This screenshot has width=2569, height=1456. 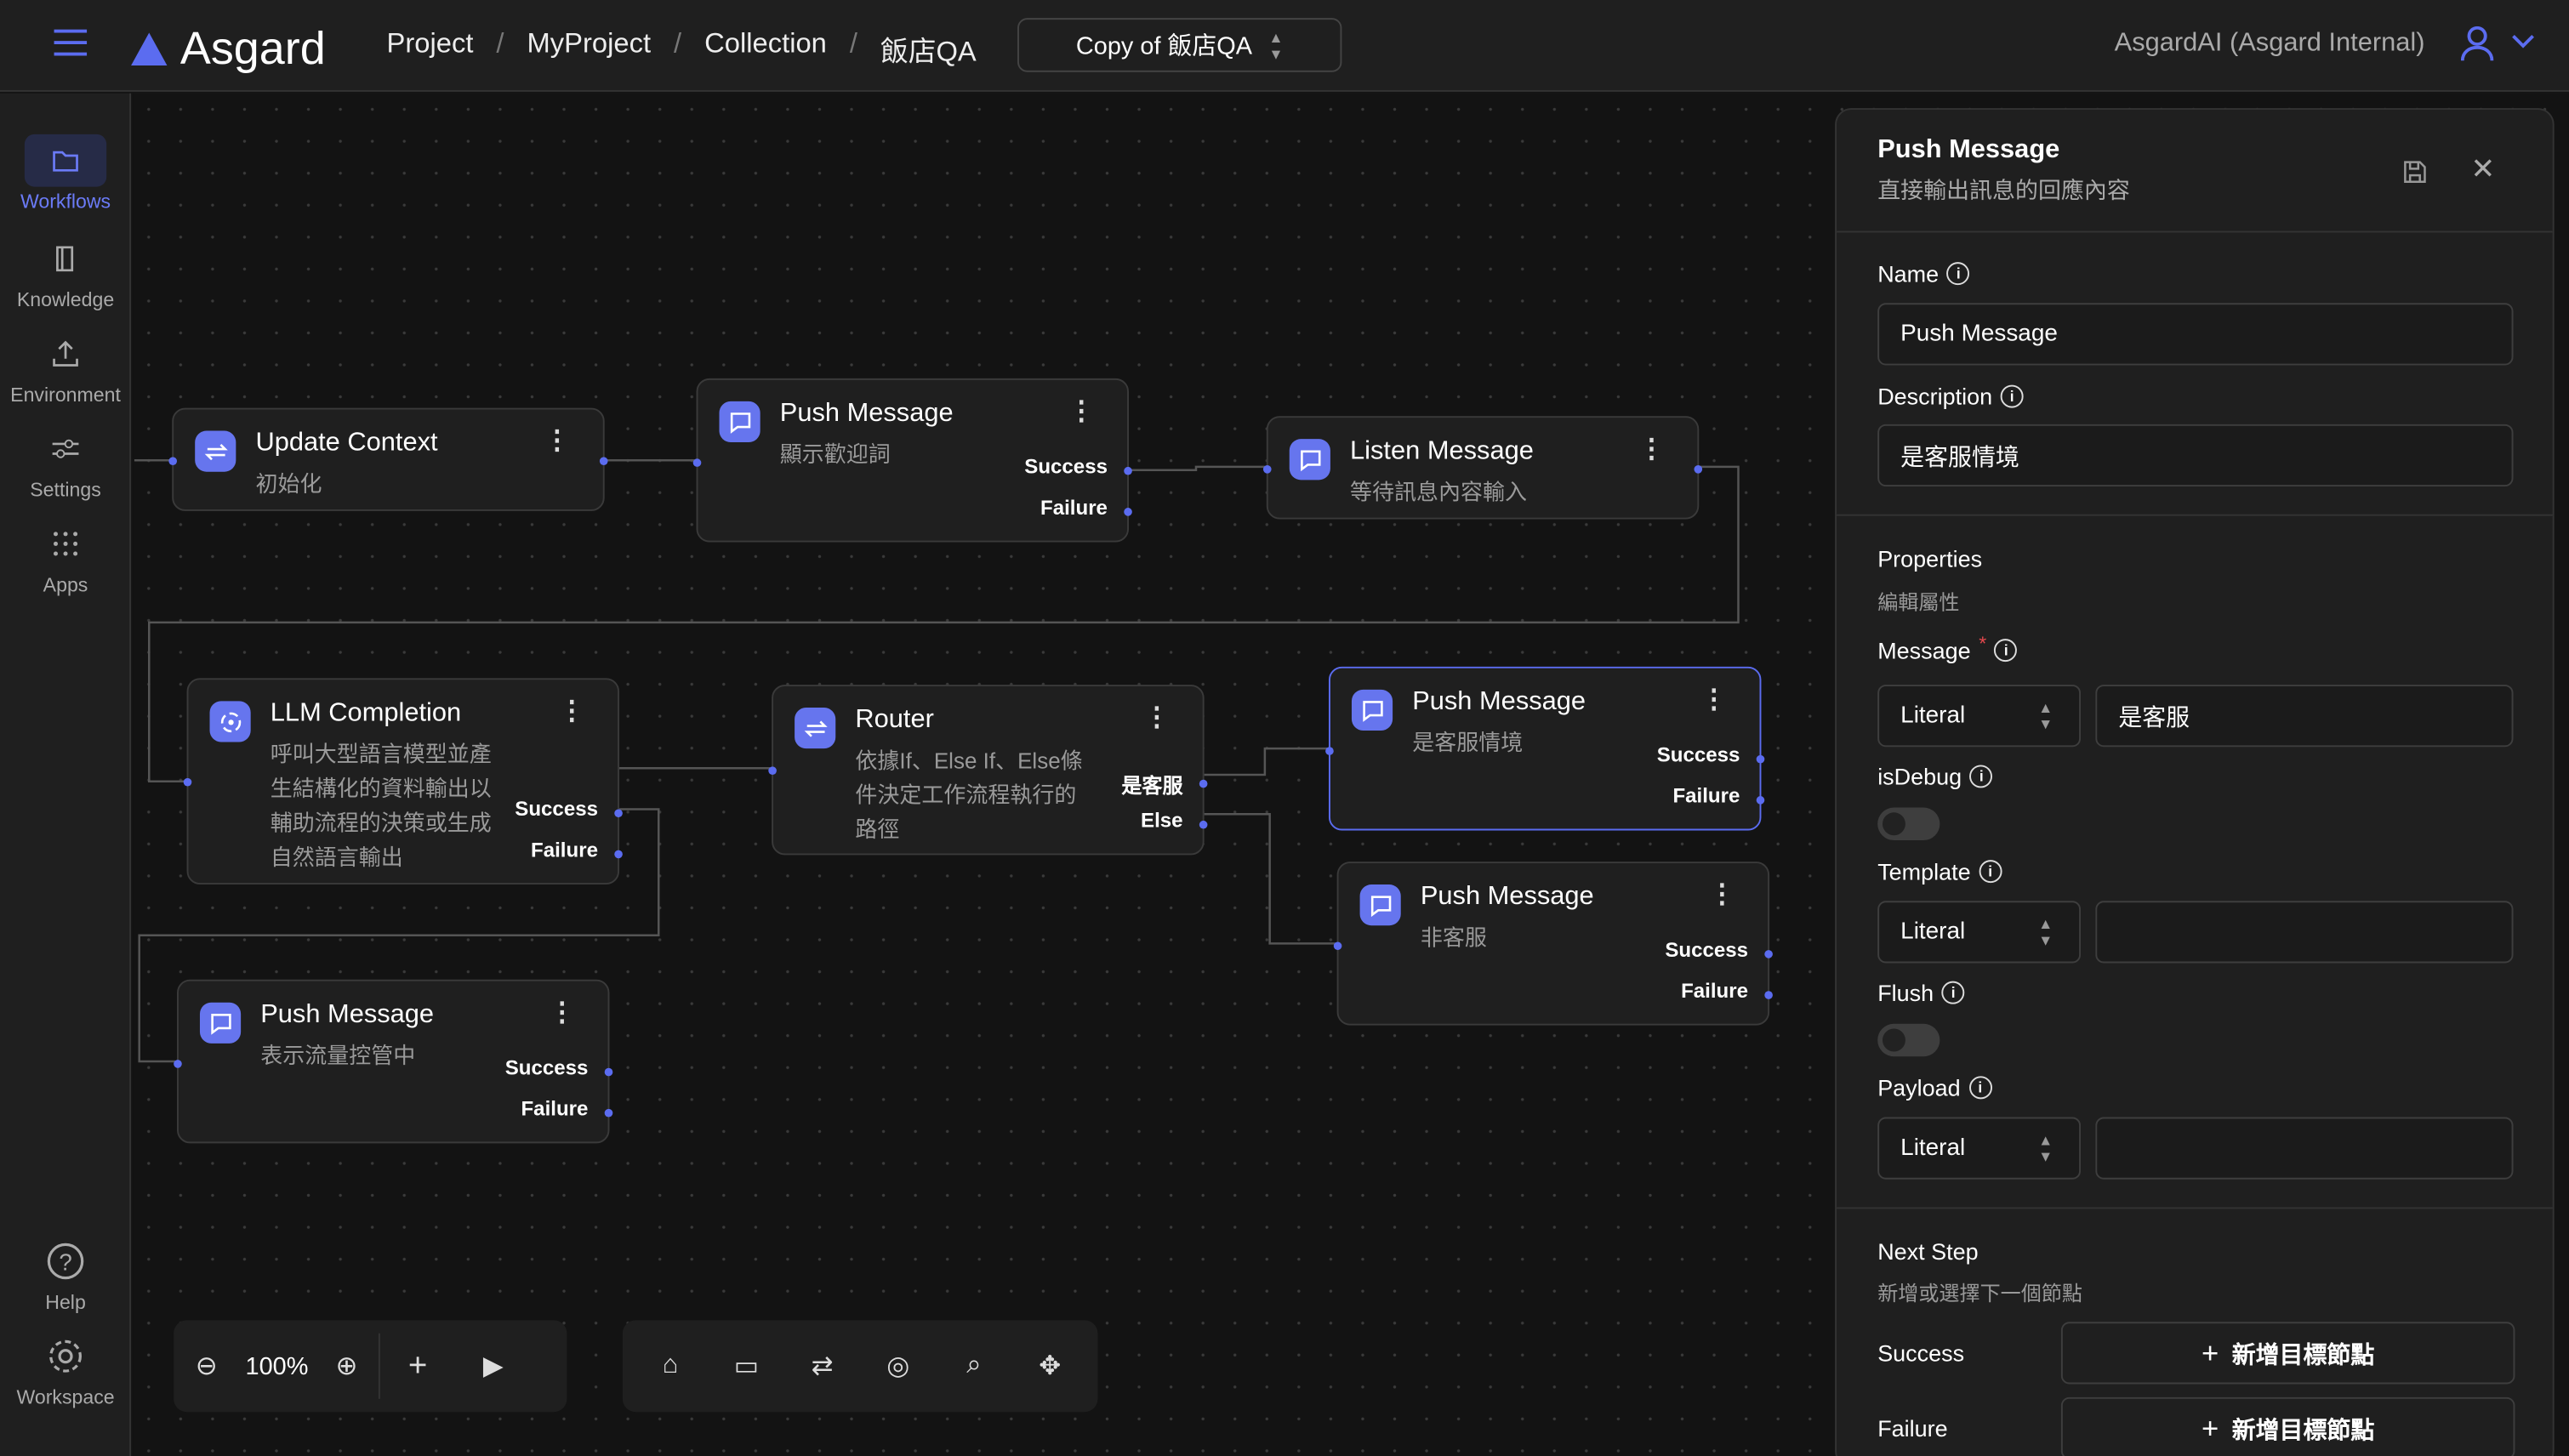 I want to click on grid-icon, so click(x=65, y=544).